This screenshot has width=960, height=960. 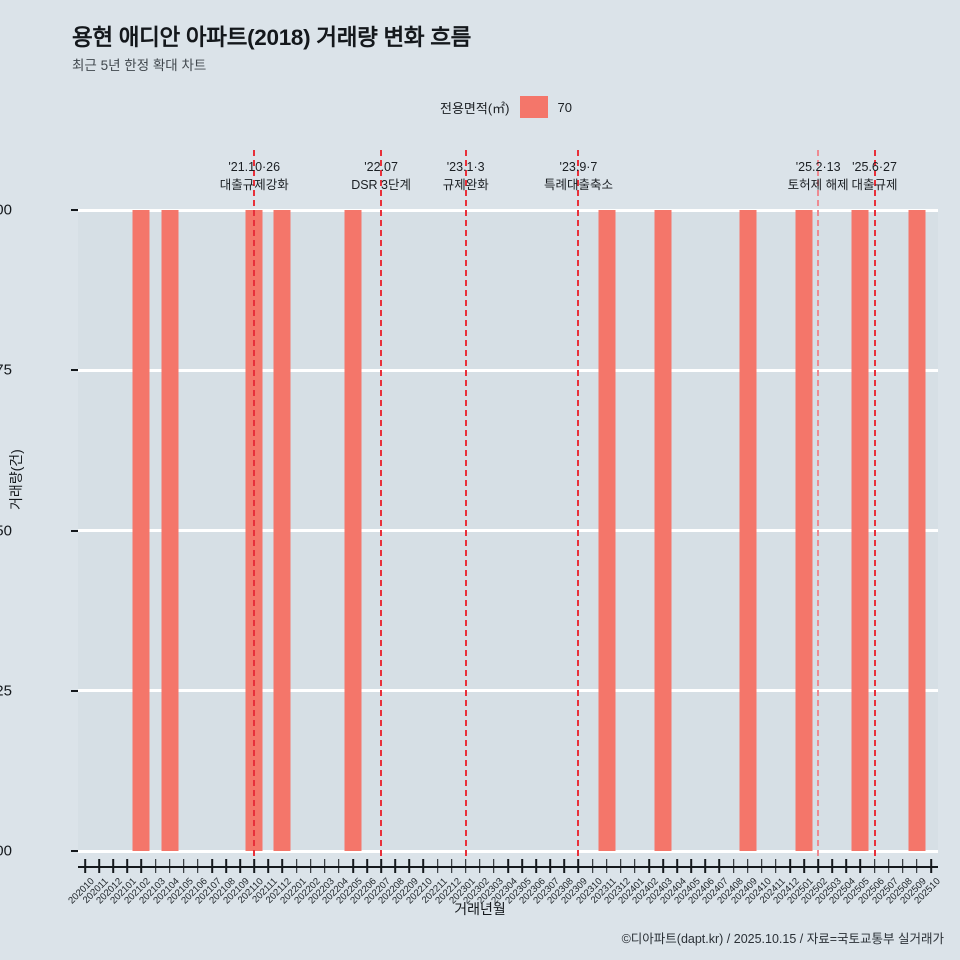 I want to click on y-tick-label: 0.75, so click(x=6, y=370).